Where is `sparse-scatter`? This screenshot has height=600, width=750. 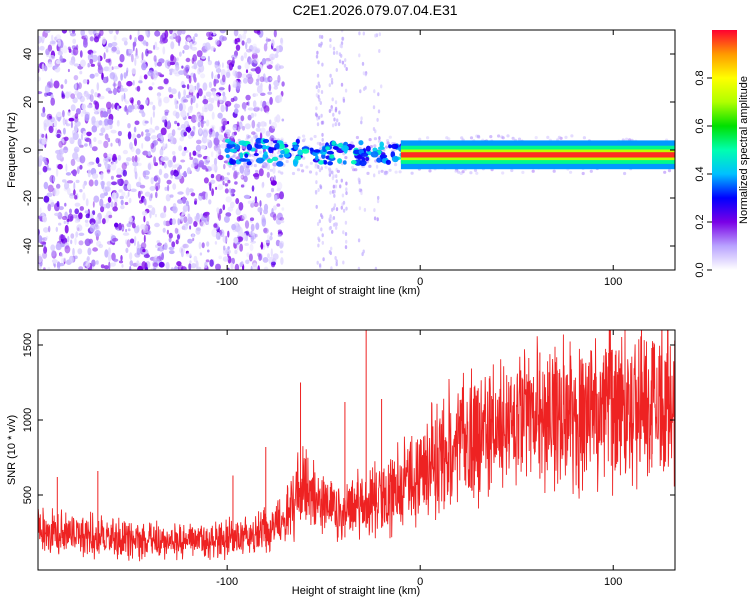
sparse-scatter is located at coordinates (348, 150).